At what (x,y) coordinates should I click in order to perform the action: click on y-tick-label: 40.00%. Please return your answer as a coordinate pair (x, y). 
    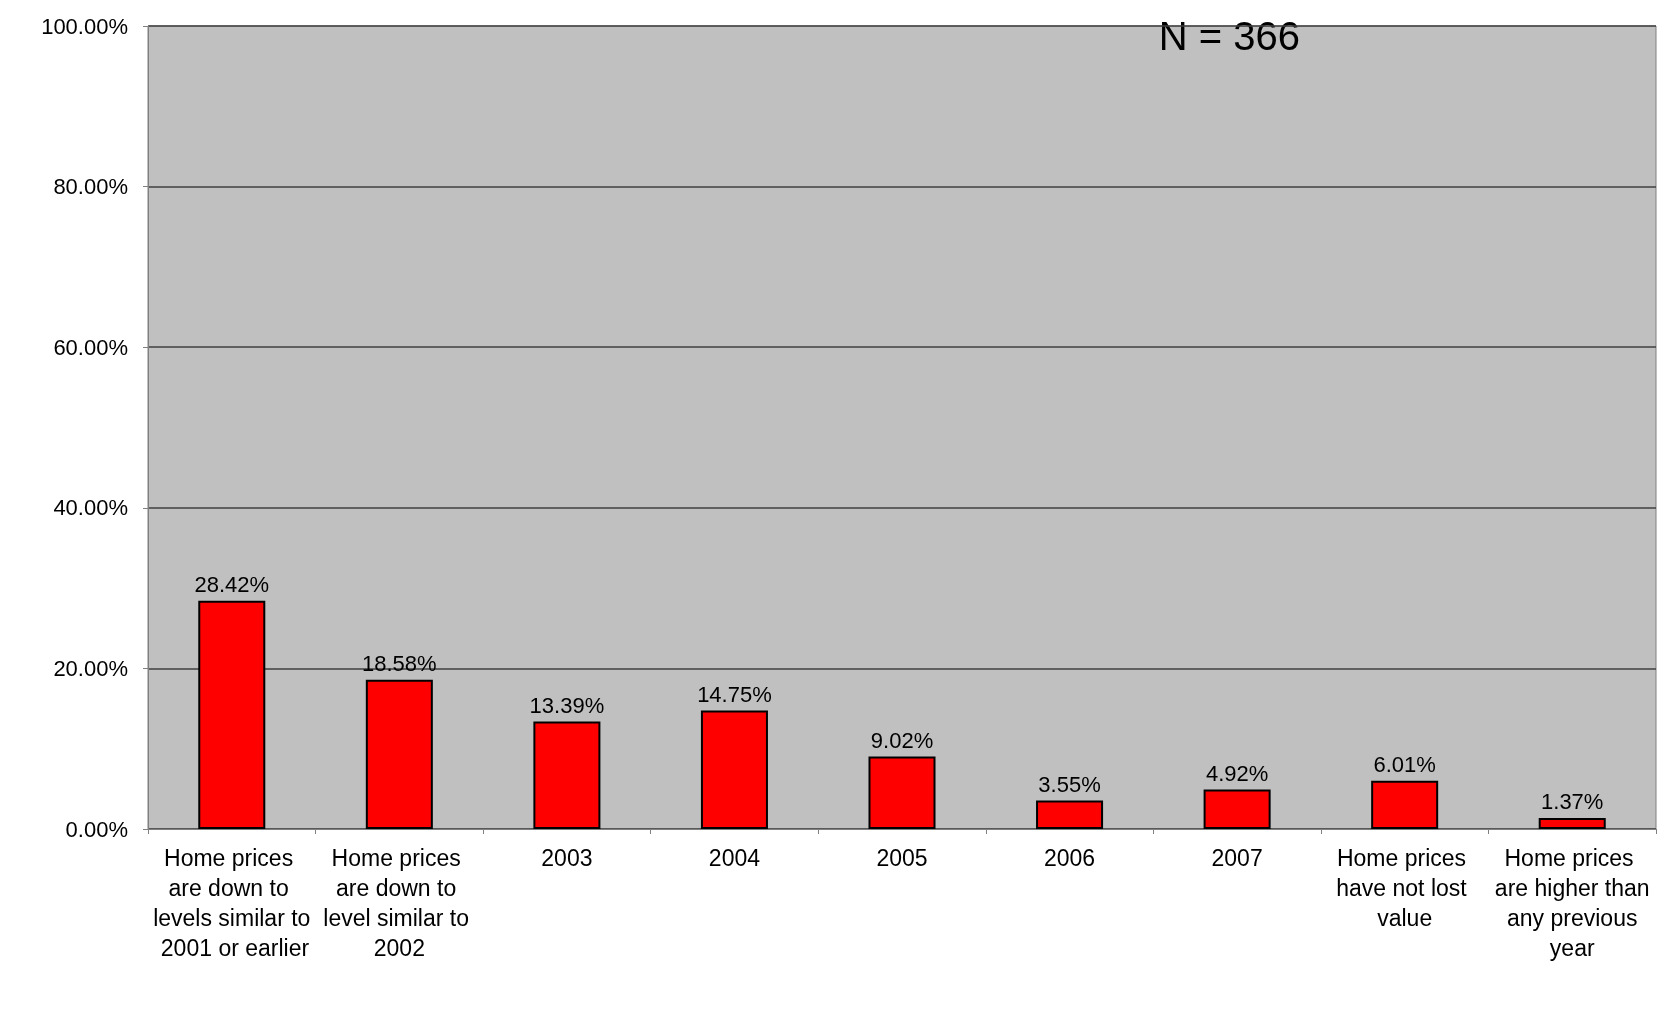
    Looking at the image, I should click on (90, 508).